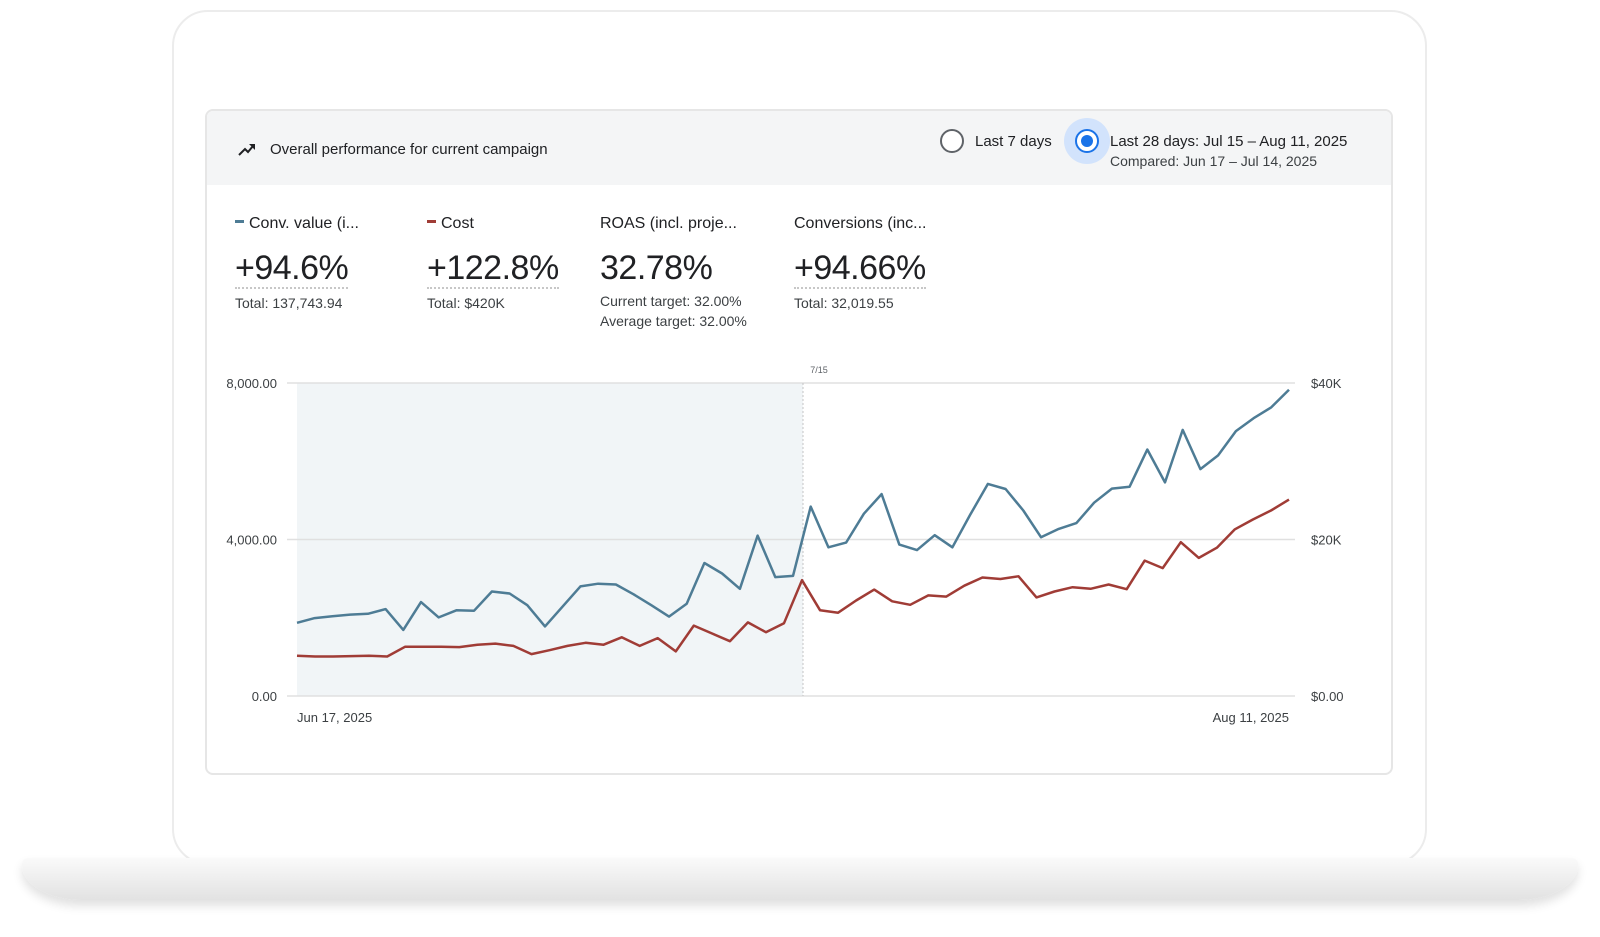 This screenshot has width=1600, height=937. I want to click on x-tick-label: Aug 11, 2025, so click(1251, 717).